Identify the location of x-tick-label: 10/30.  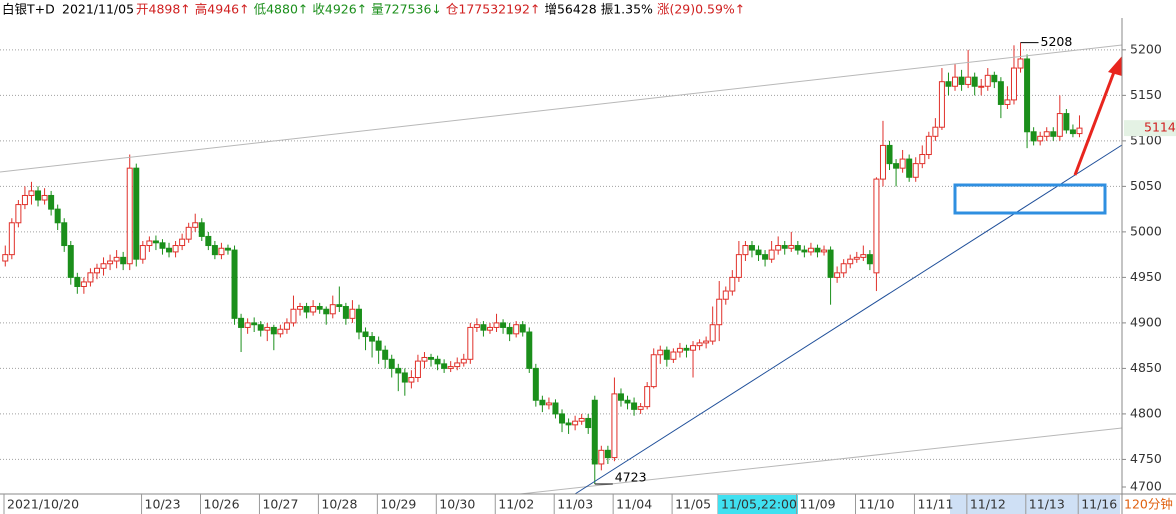
(457, 504).